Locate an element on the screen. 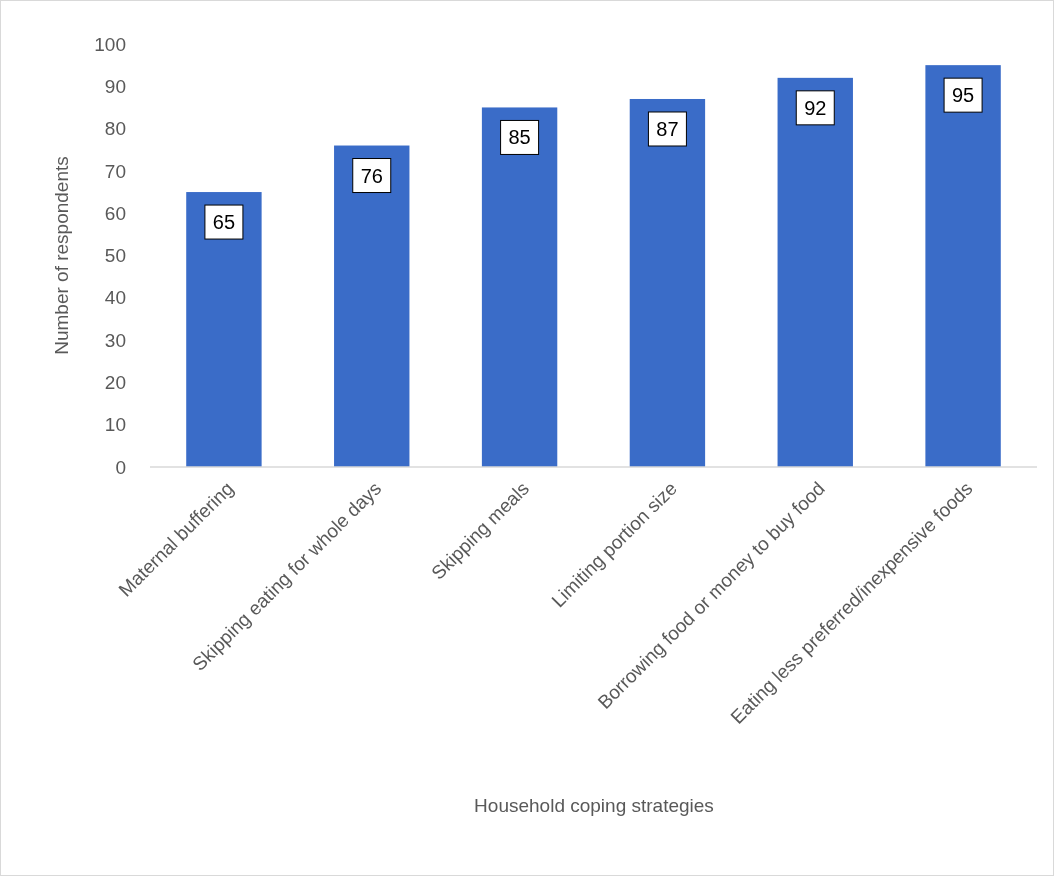 The image size is (1054, 876). data-label: 85 is located at coordinates (519, 137).